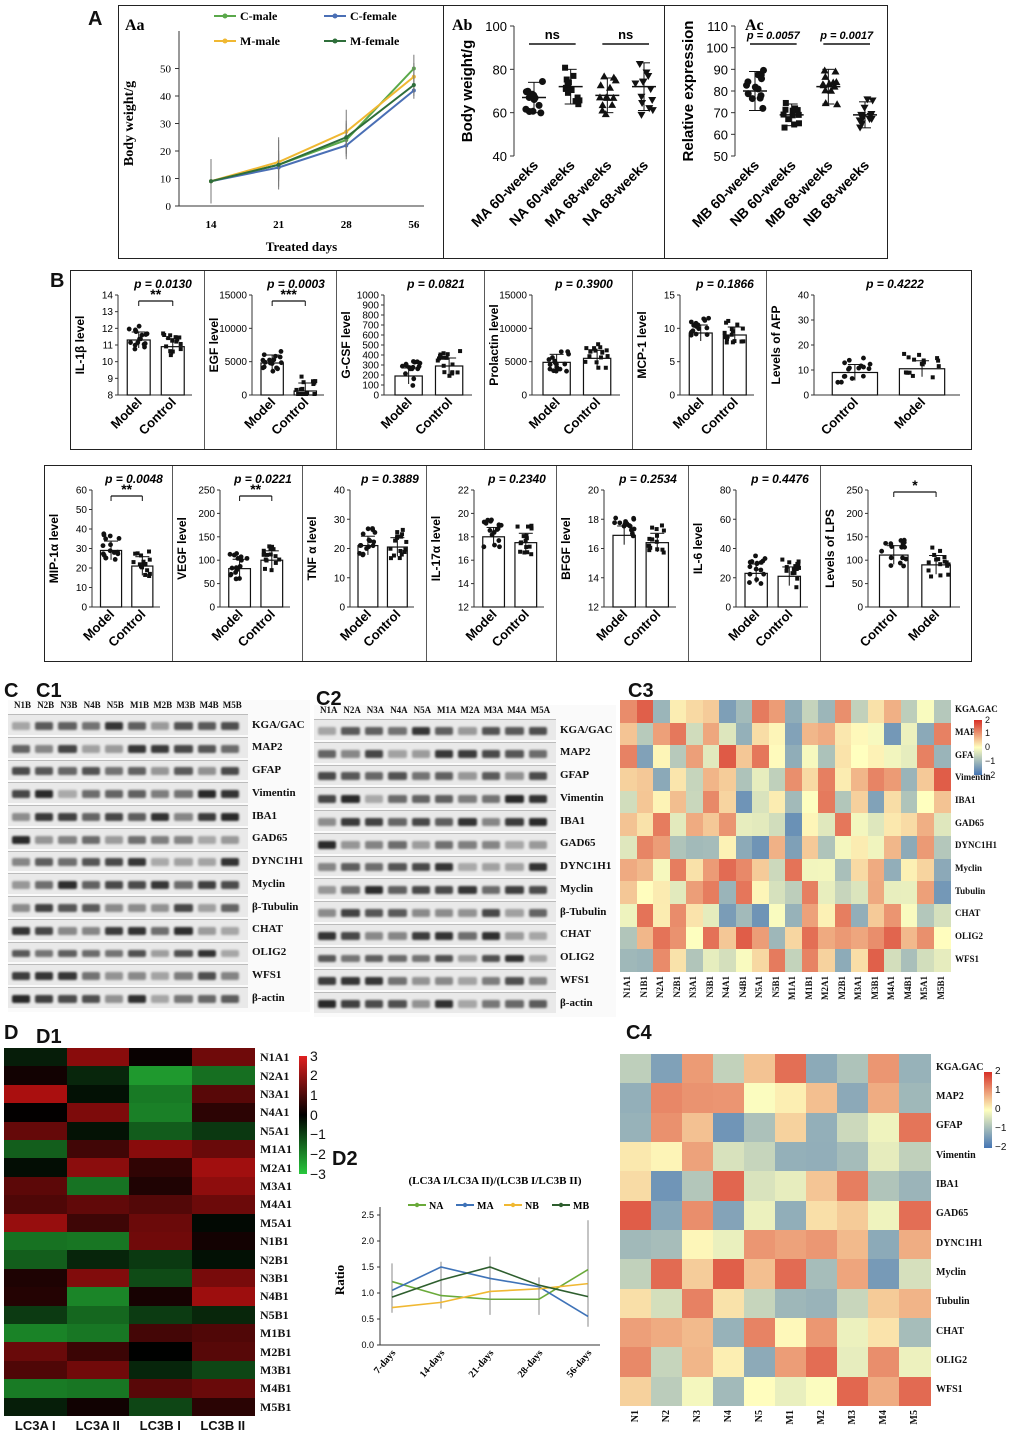 Image resolution: width=1020 pixels, height=1443 pixels. I want to click on B-LPS-xtick-label: Model, so click(923, 625).